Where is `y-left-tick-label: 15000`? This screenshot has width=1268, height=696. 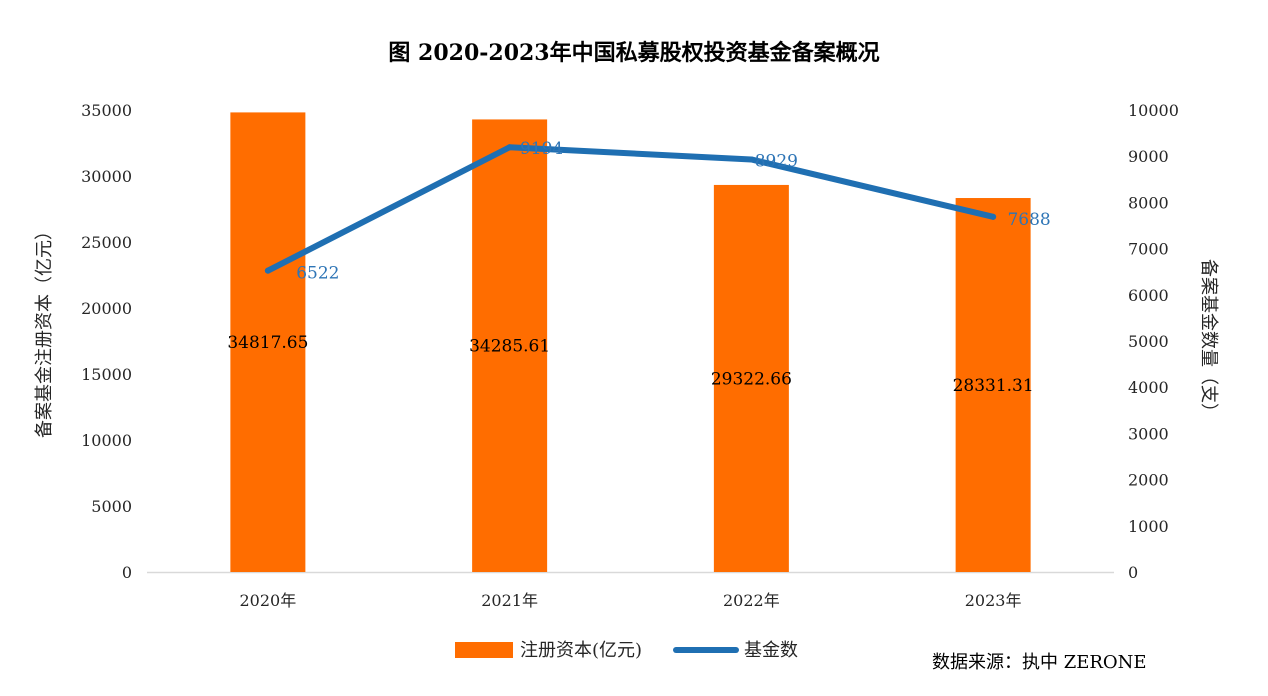 y-left-tick-label: 15000 is located at coordinates (106, 374).